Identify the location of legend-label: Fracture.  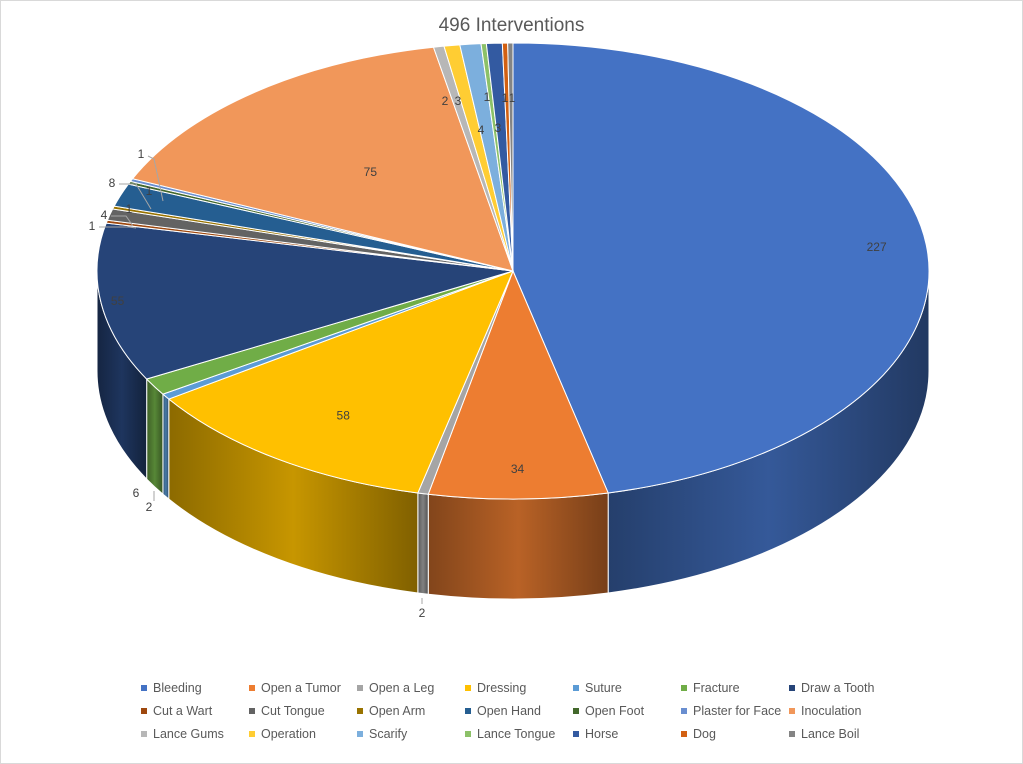
(716, 688).